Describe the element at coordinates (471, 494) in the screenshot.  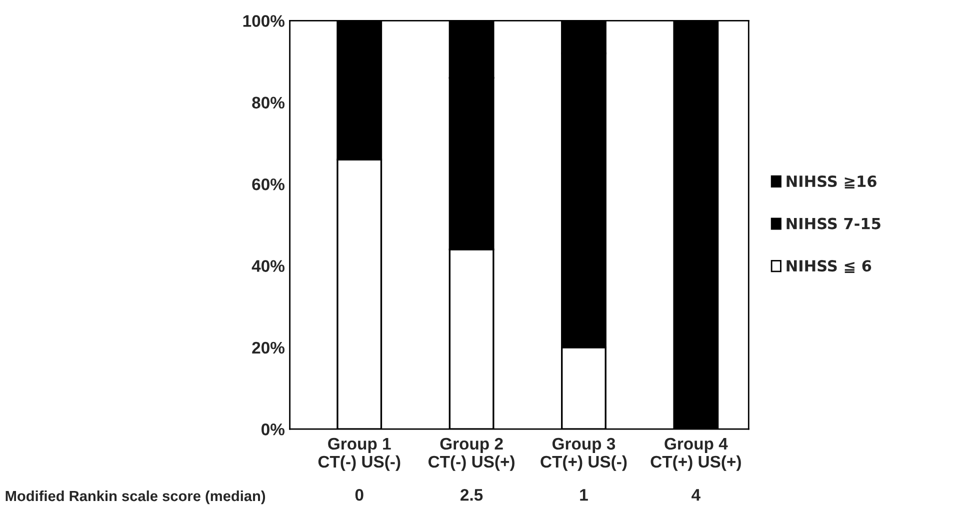
I see `text: 2.5` at that location.